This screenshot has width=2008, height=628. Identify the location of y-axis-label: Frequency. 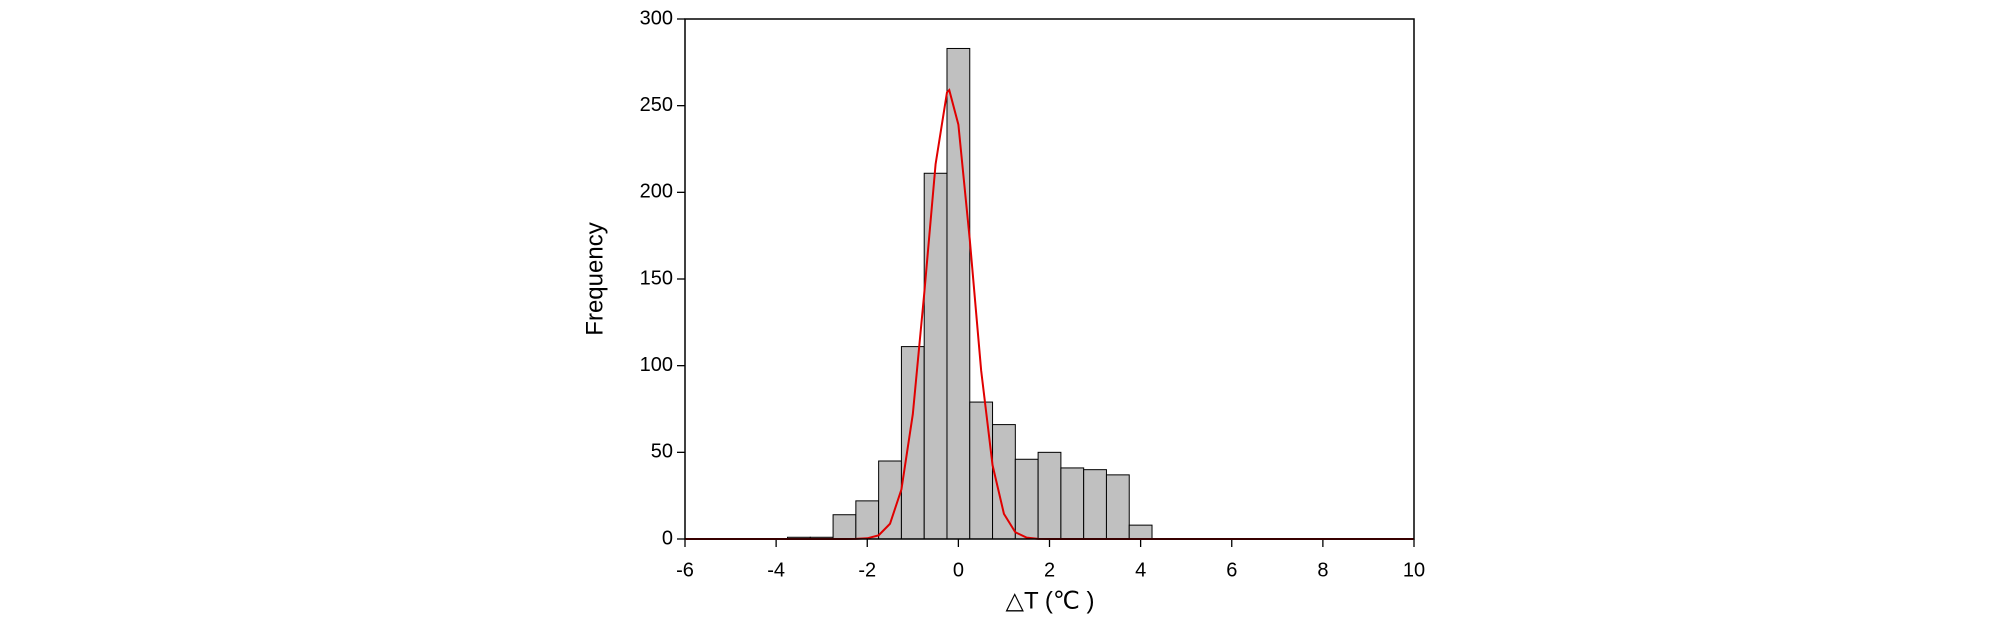
(594, 278).